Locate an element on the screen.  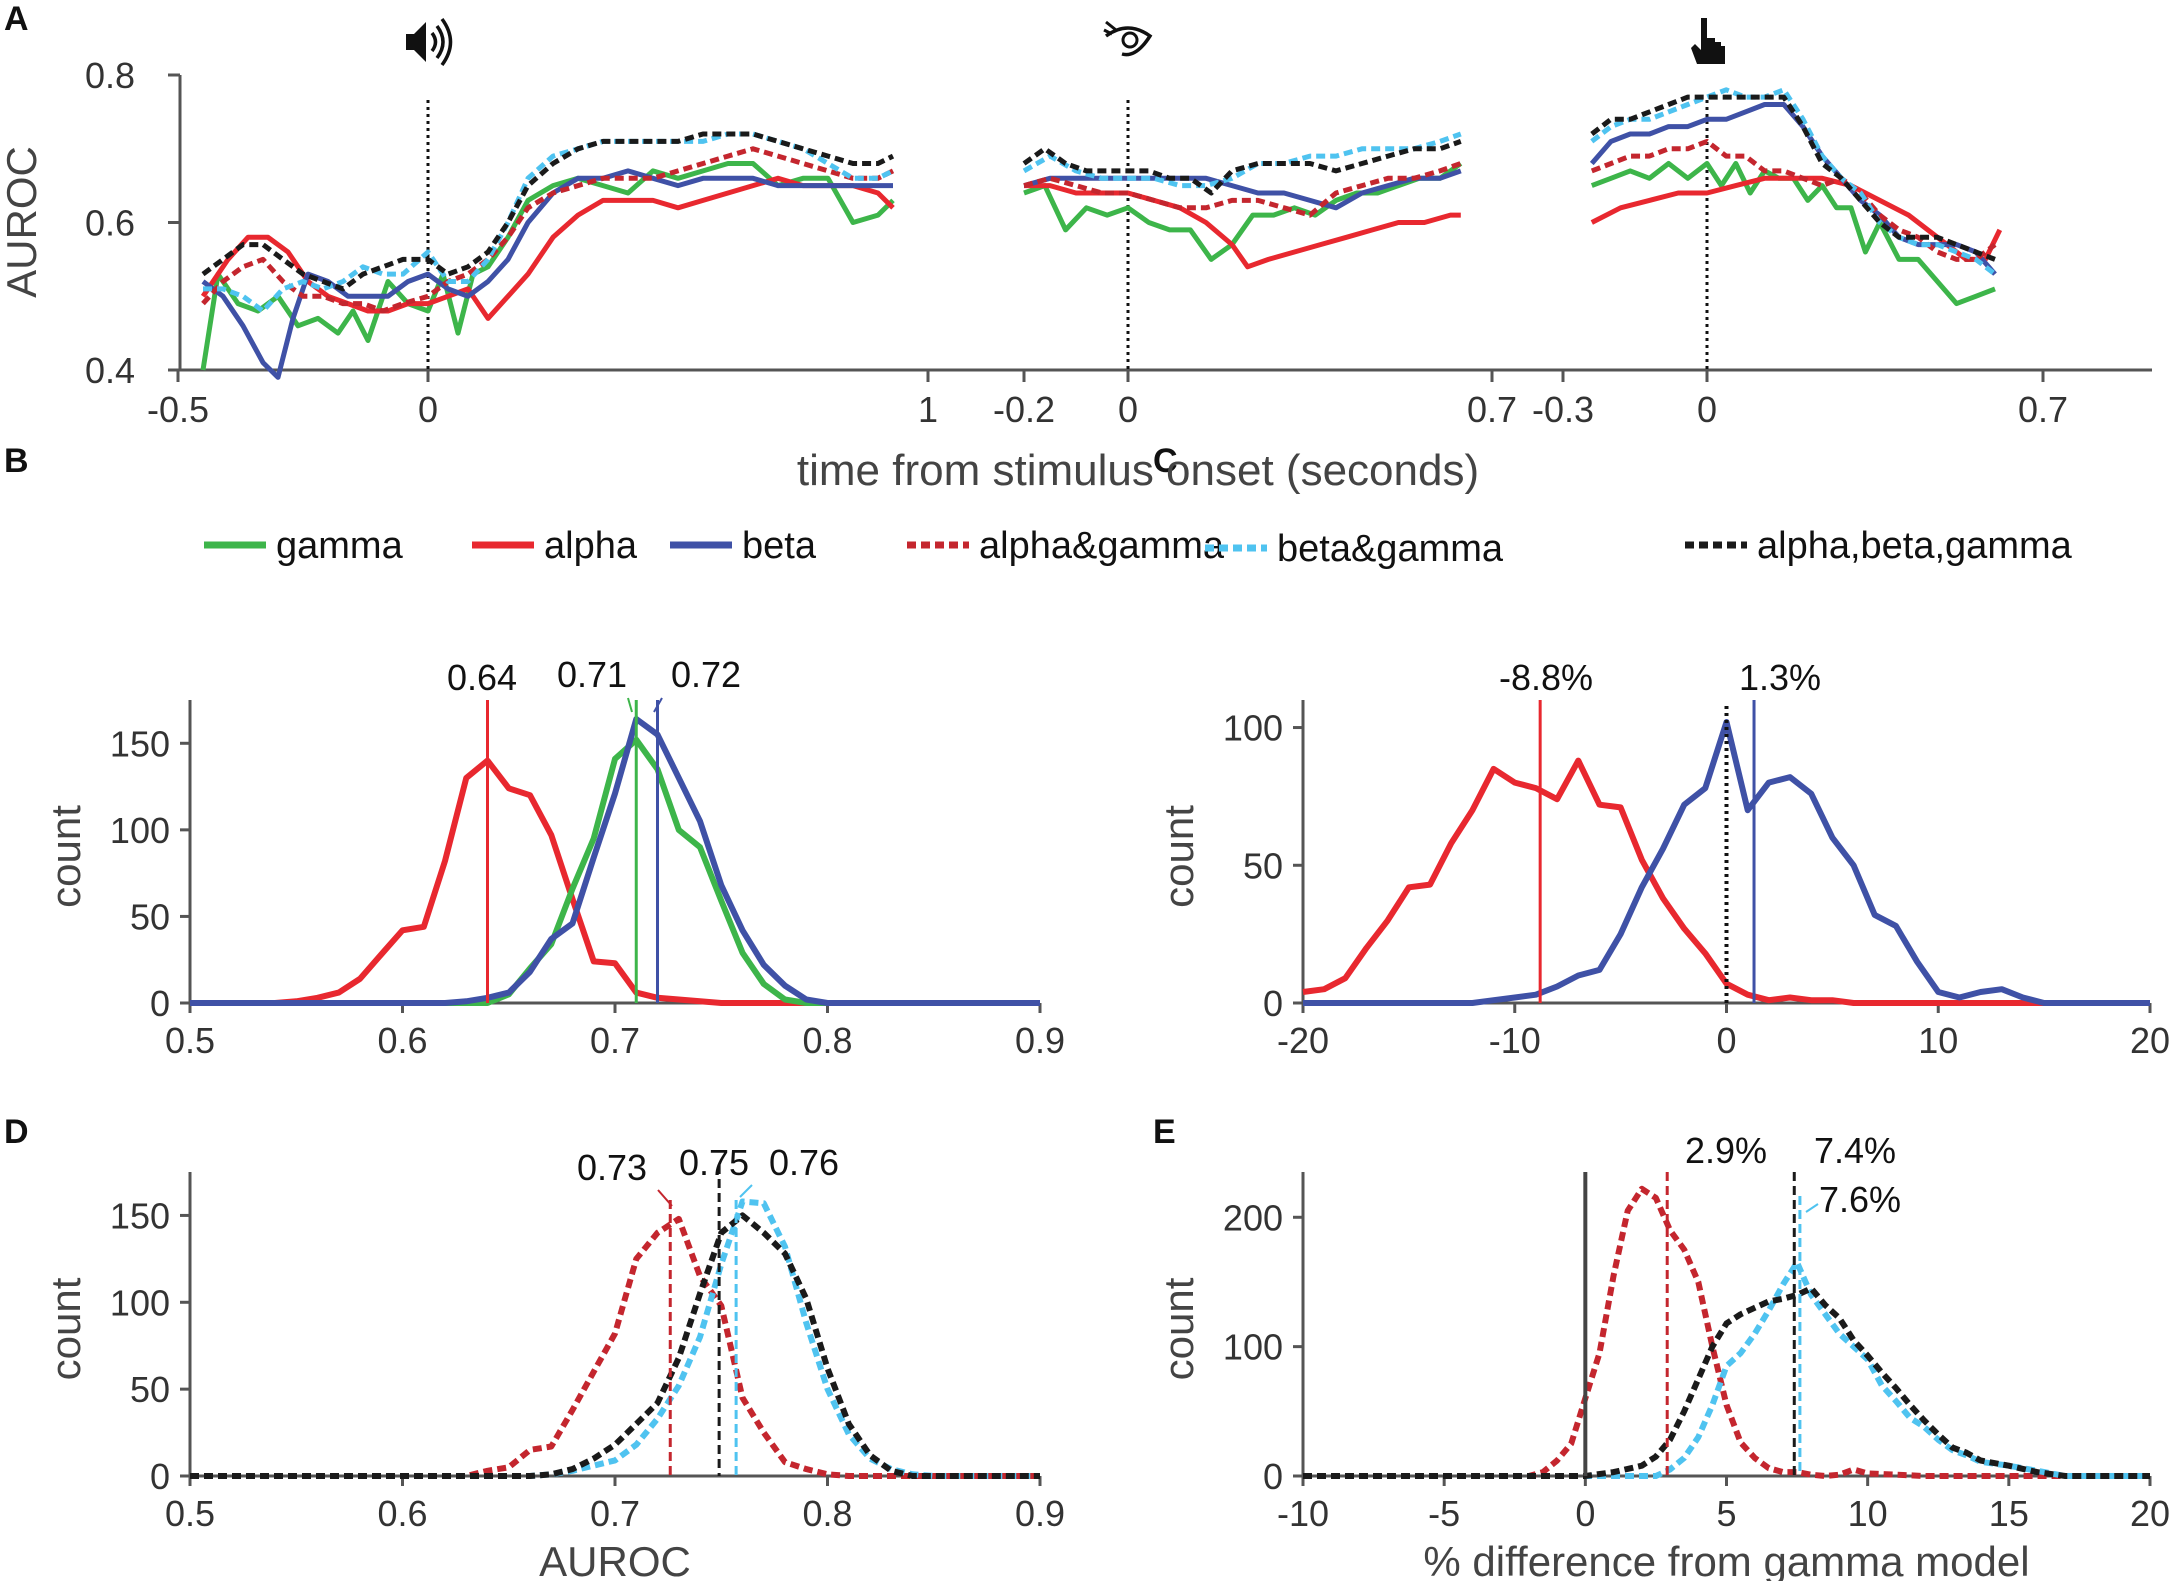
marker-leader-beta is located at coordinates (658, 705).